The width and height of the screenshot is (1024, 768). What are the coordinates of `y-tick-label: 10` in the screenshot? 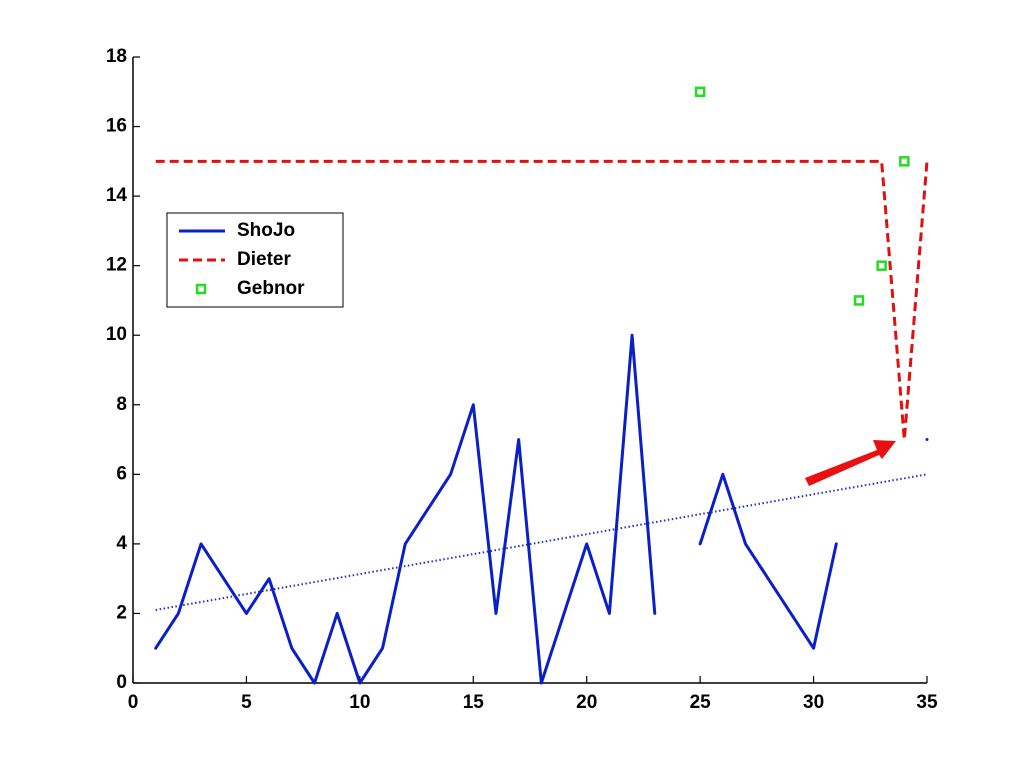 It's located at (116, 334).